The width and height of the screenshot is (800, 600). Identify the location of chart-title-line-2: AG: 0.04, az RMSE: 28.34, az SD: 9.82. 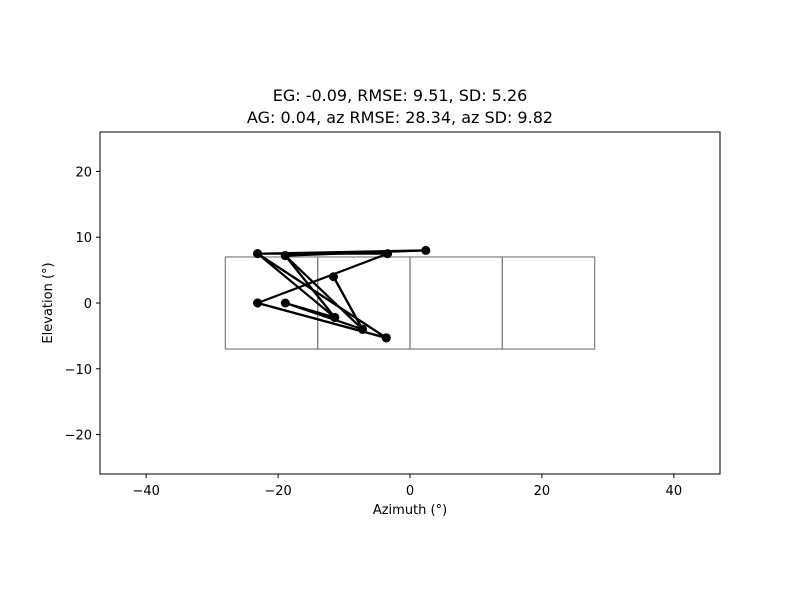
(400, 117).